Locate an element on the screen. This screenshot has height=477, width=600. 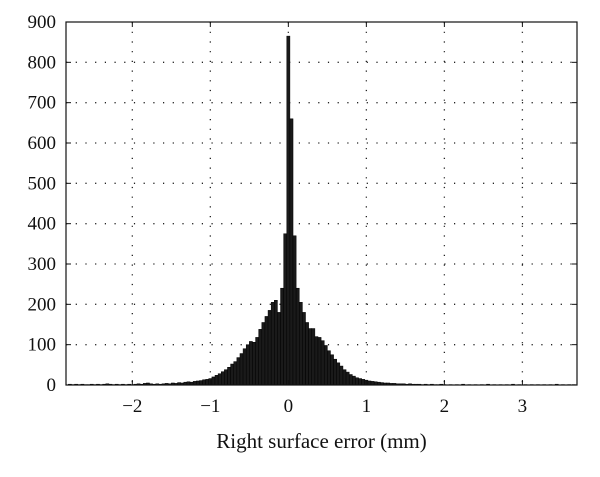
y-tick-label: 500 is located at coordinates (42, 183).